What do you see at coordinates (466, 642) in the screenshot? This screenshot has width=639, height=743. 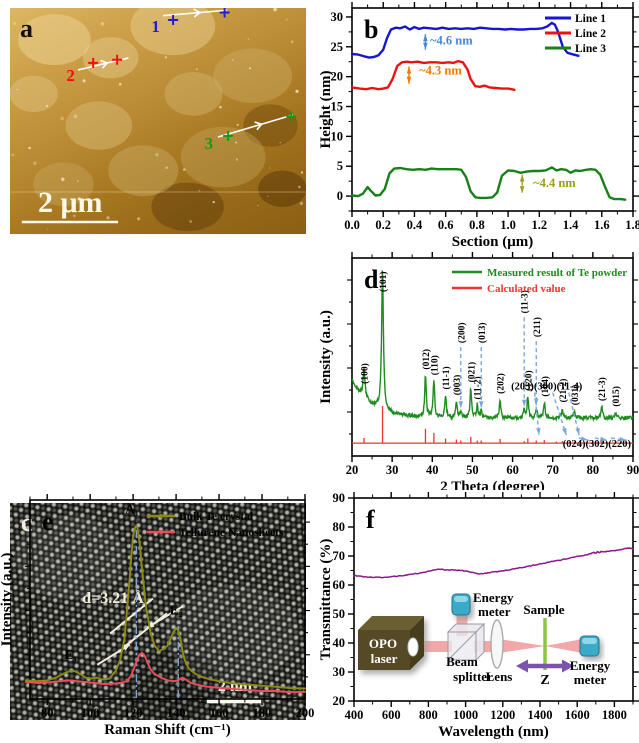 I see `beam-splitter` at bounding box center [466, 642].